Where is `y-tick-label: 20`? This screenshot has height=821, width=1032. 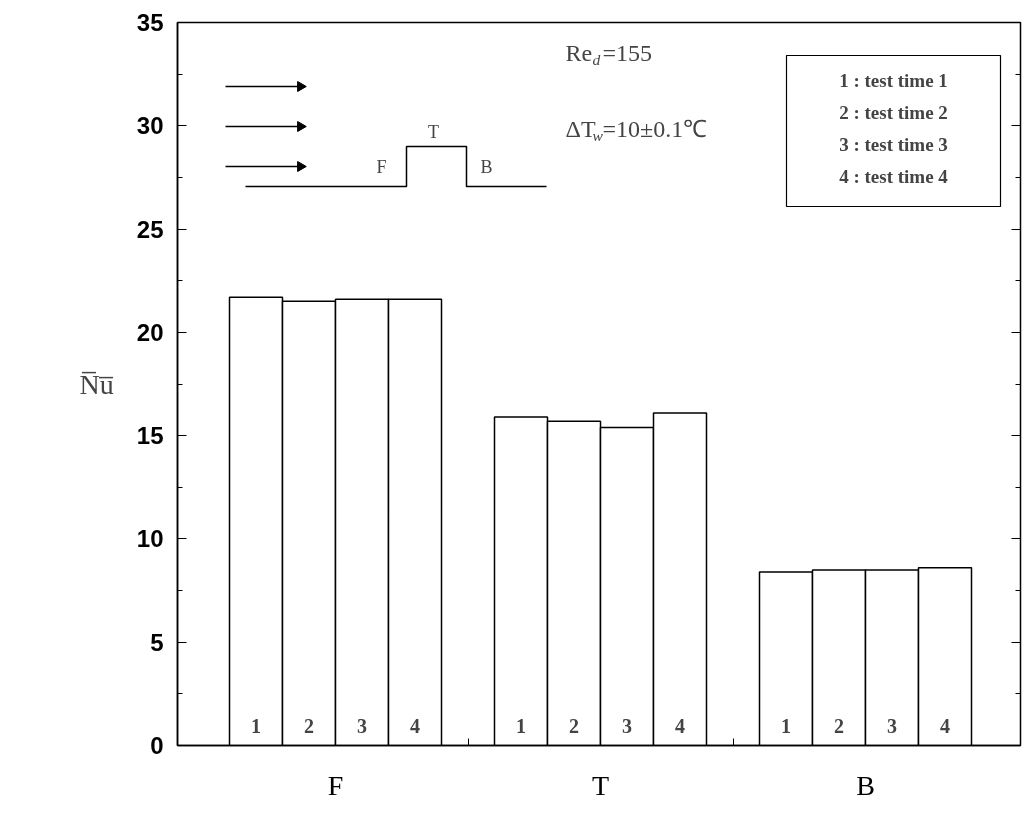
y-tick-label: 20 is located at coordinates (150, 332).